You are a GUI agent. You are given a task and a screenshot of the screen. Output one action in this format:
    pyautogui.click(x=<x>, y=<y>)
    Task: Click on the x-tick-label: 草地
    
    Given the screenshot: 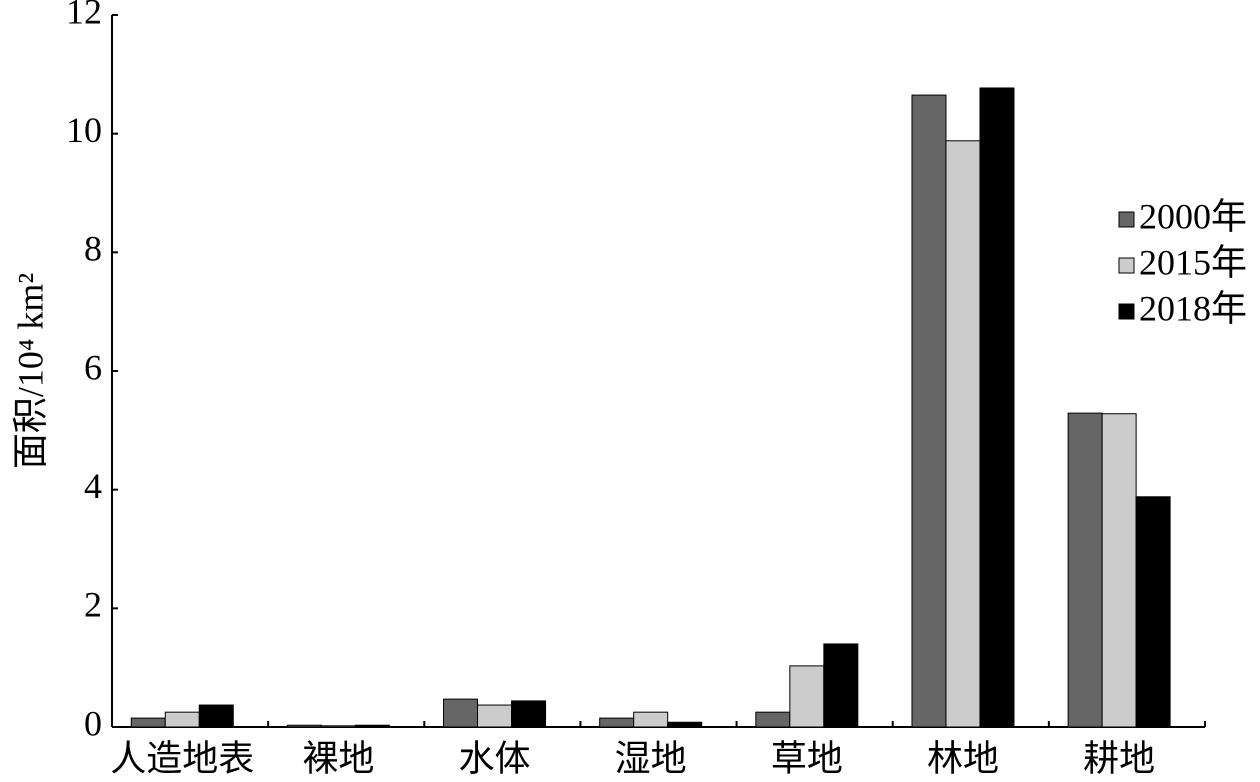 What is the action you would take?
    pyautogui.click(x=807, y=758)
    